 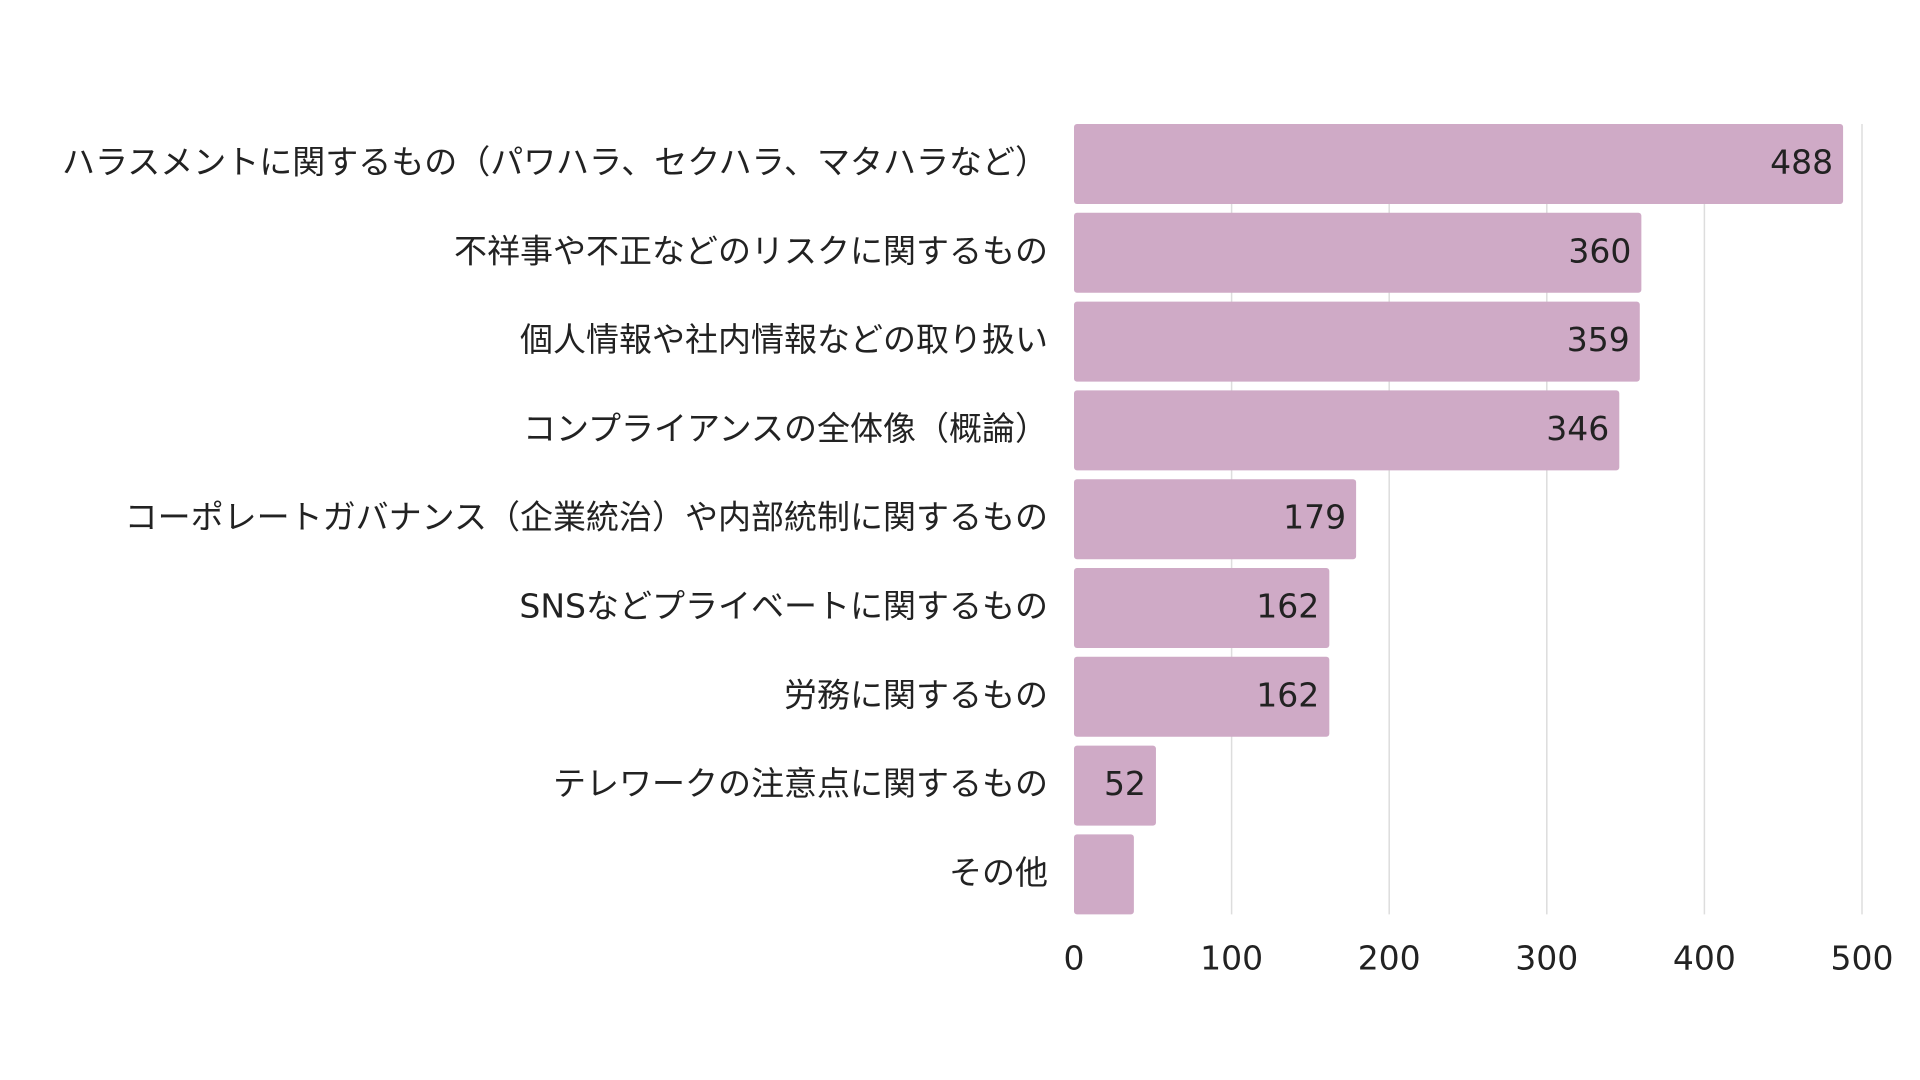 I want to click on data-label: 488, so click(x=1801, y=162).